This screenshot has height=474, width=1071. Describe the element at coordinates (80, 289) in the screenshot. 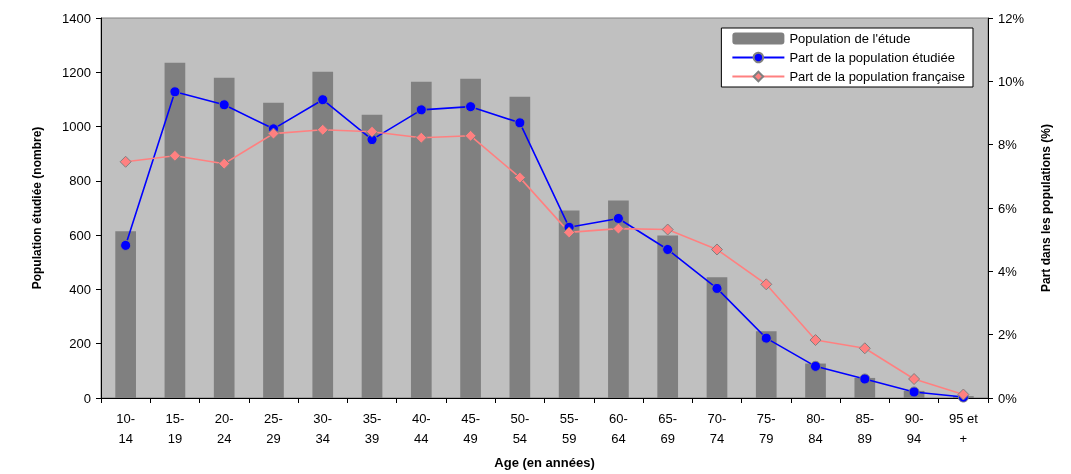

I see `y-tick-label: 400` at that location.